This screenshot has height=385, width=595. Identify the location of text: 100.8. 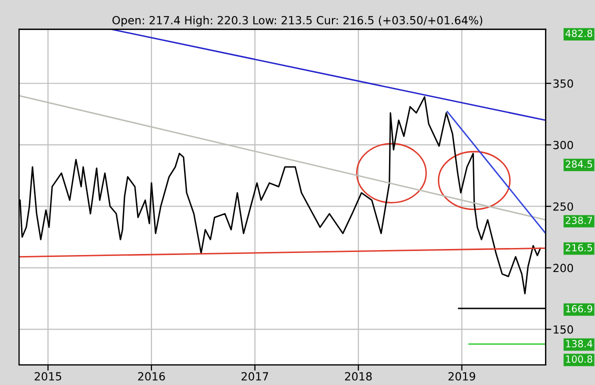
(579, 359).